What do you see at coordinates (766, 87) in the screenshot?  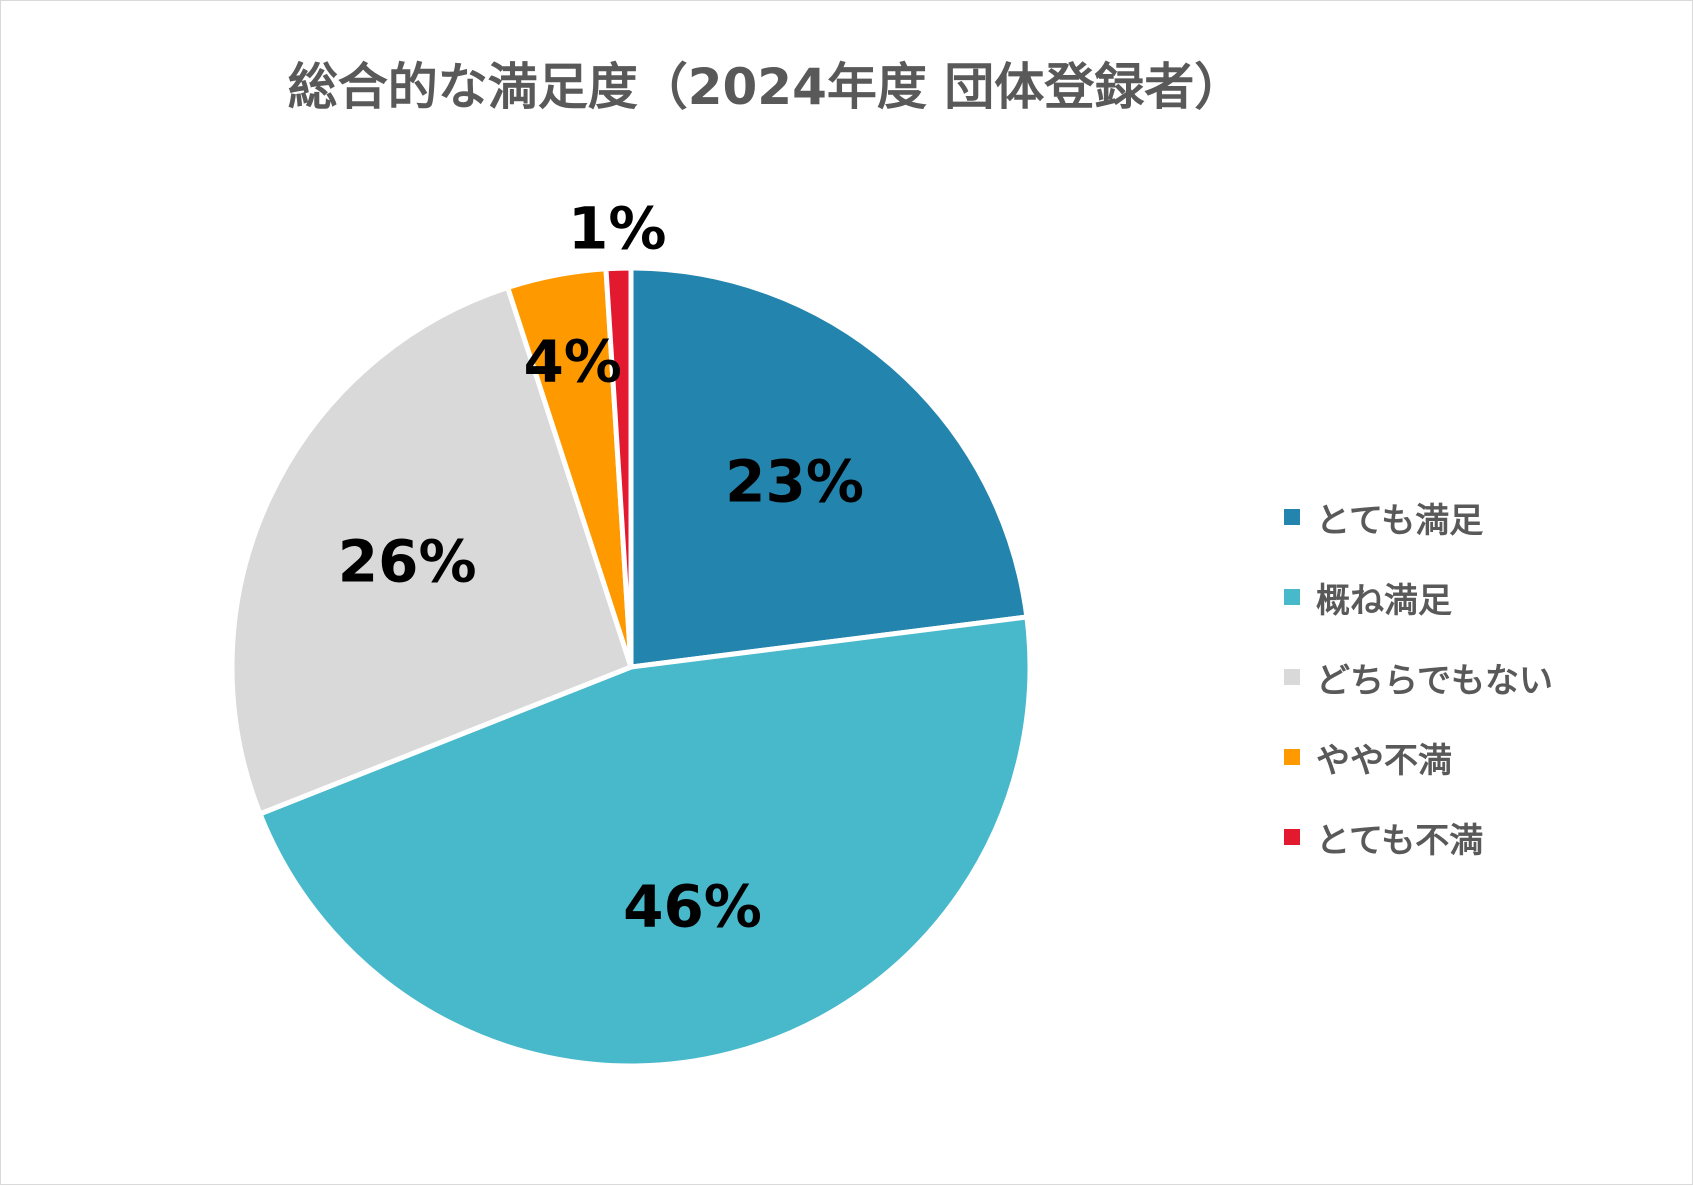 I see `chart-title: 総合的な満足度（2024年度 団体登録者）` at bounding box center [766, 87].